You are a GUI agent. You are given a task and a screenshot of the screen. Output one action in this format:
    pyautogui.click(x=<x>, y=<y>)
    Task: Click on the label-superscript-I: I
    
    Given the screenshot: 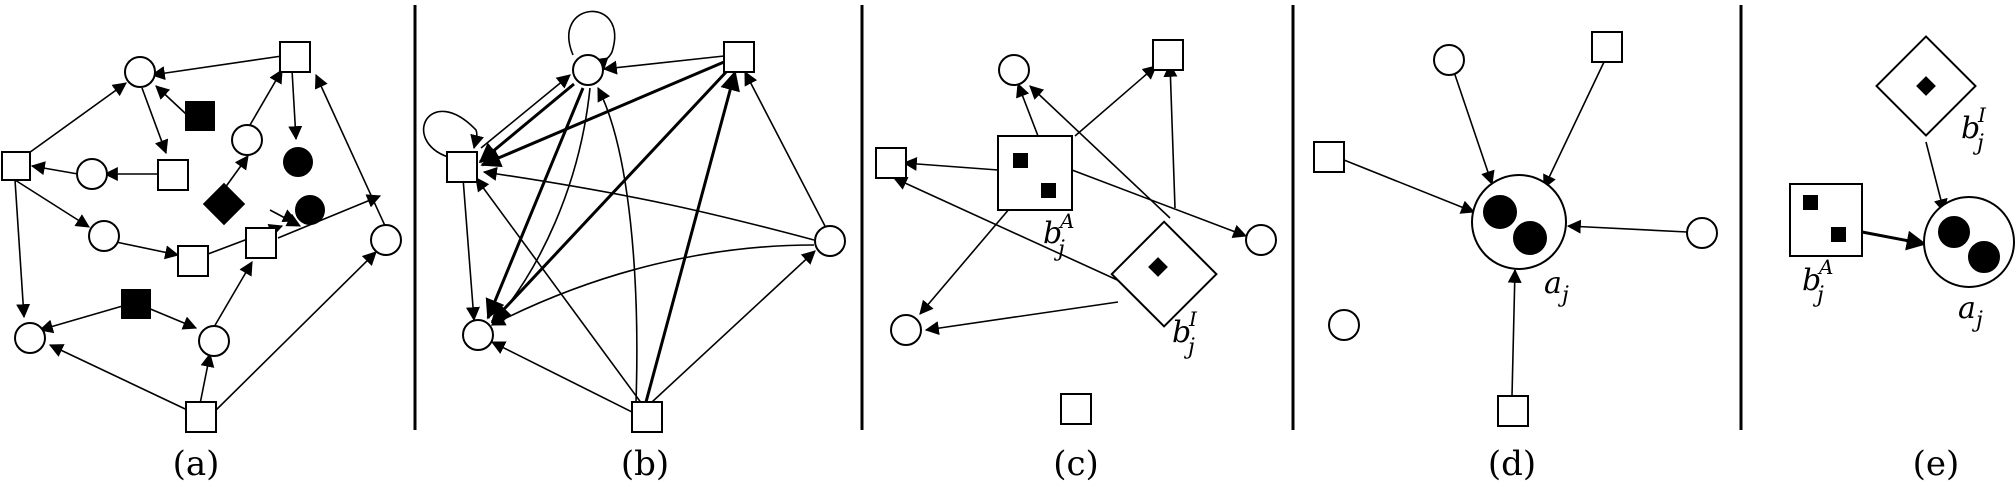 What is the action you would take?
    pyautogui.click(x=1982, y=115)
    